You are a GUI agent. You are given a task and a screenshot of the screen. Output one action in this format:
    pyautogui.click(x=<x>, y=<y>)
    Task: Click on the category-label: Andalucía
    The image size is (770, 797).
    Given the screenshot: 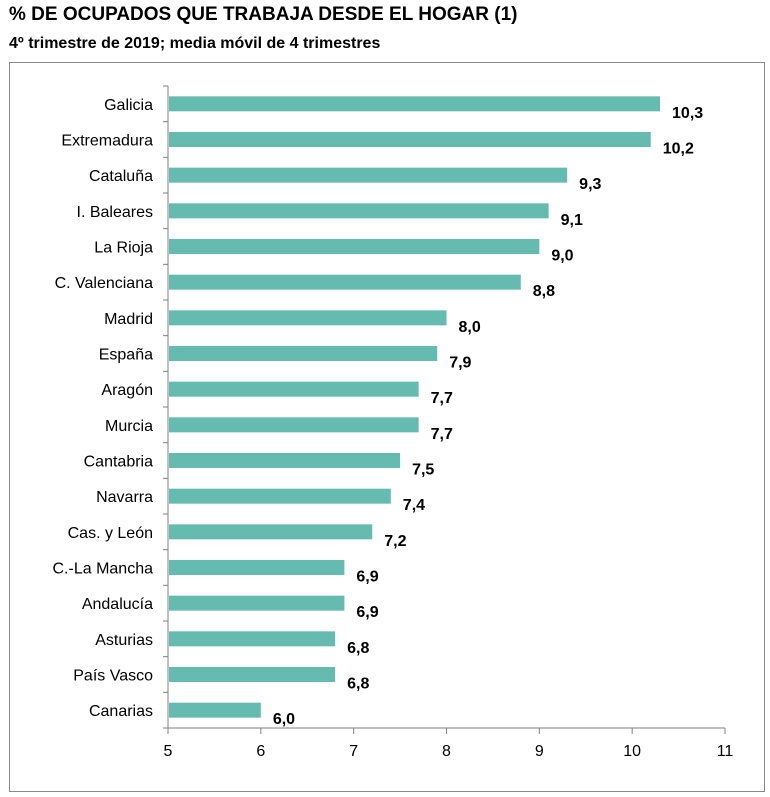 What is the action you would take?
    pyautogui.click(x=117, y=604)
    